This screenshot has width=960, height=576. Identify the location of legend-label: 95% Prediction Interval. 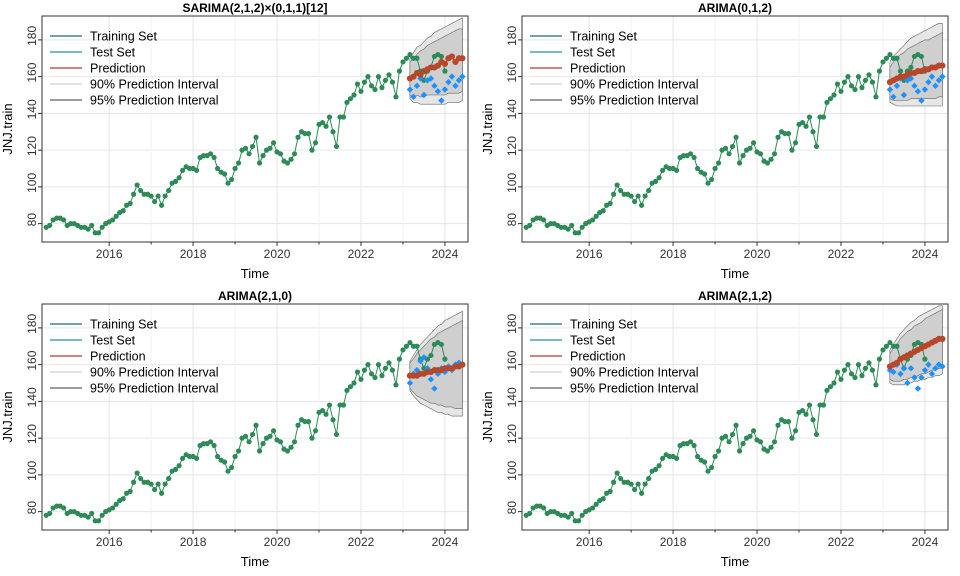
(154, 101).